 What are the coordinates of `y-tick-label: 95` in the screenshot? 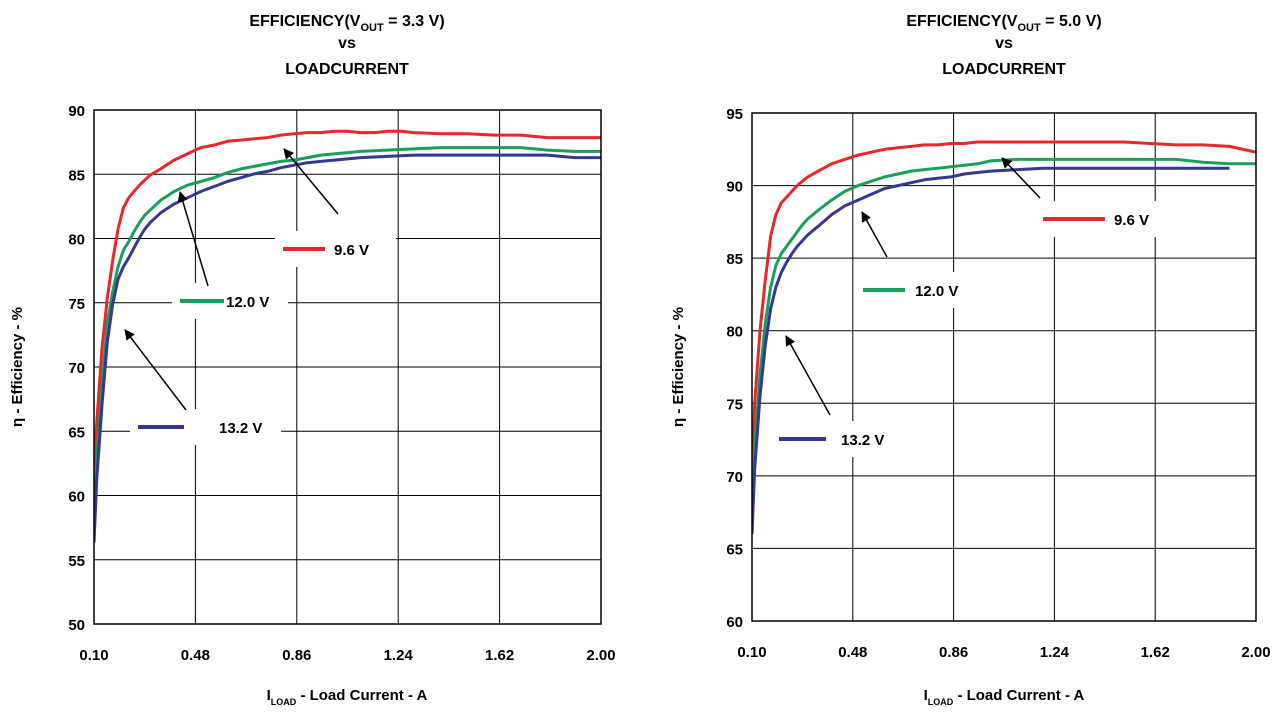 It's located at (734, 114).